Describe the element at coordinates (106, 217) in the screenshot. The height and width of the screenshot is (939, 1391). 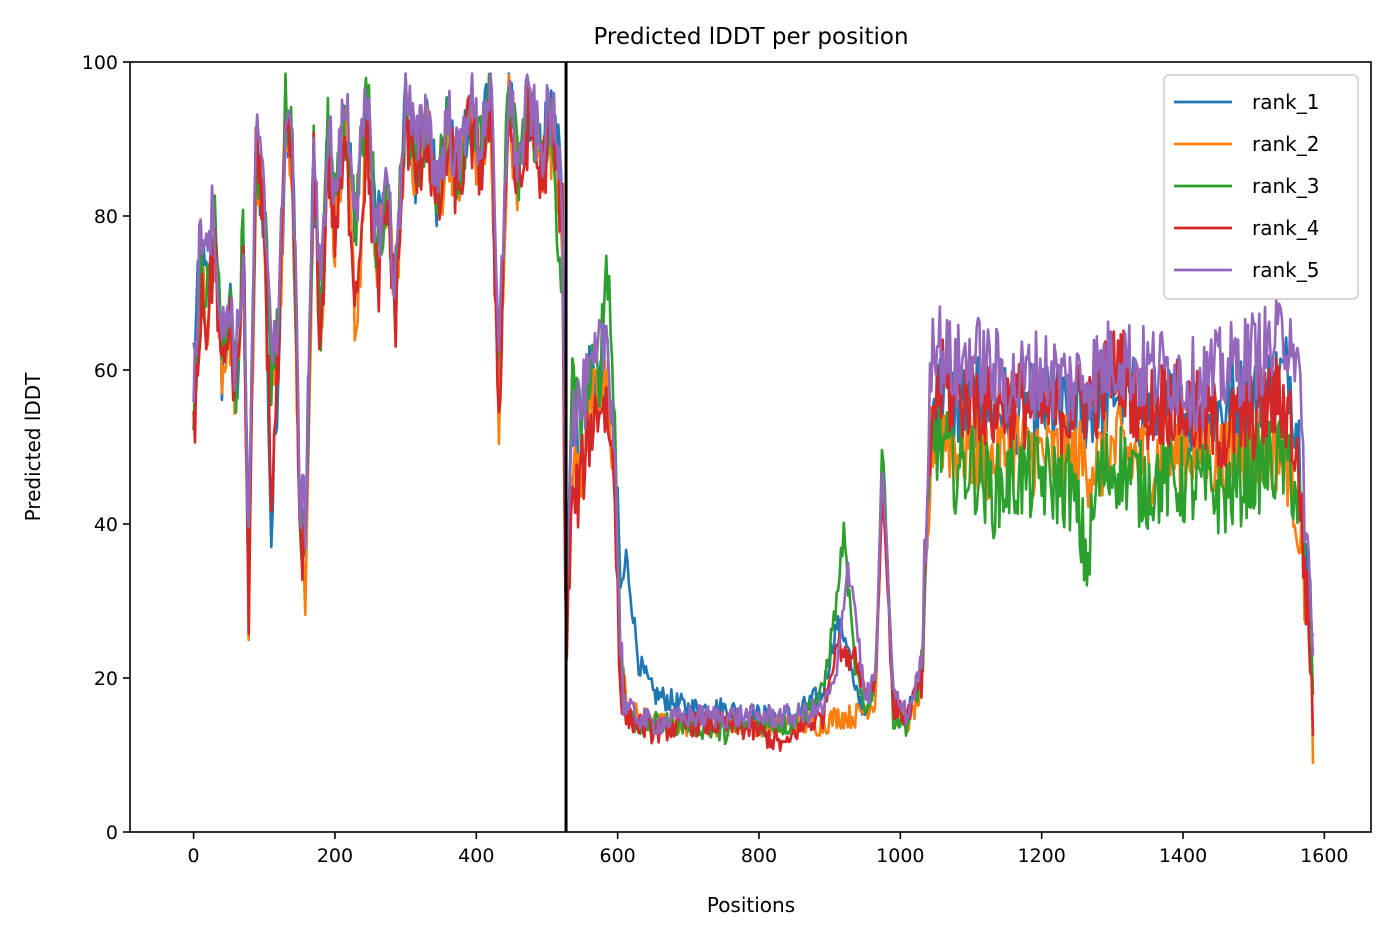
I see `y-tick-label: 80` at that location.